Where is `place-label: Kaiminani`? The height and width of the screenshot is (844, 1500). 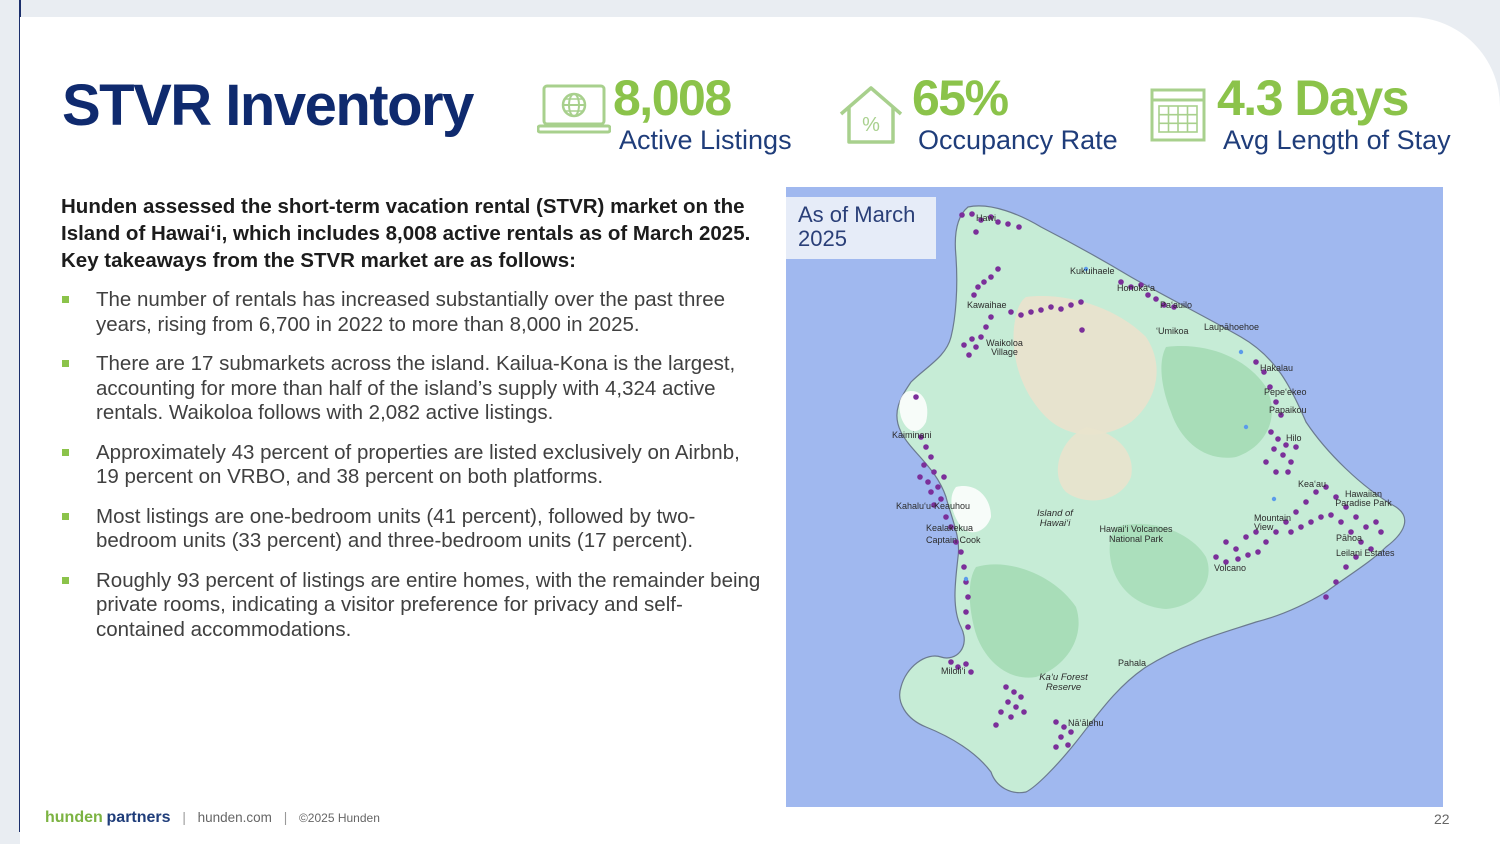
place-label: Kaiminani is located at coordinates (912, 435).